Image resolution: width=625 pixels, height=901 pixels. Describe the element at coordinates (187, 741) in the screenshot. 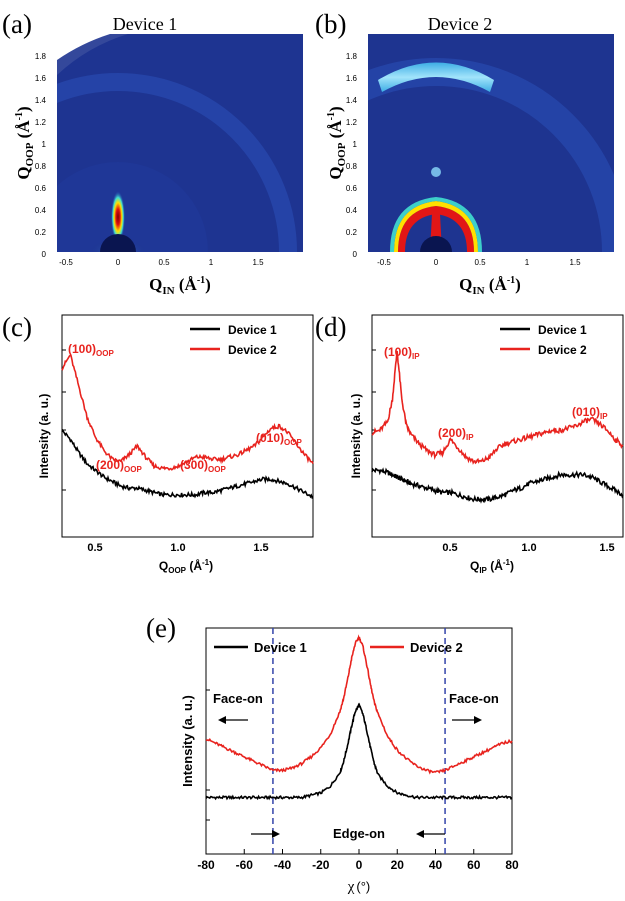

I see `plot-e-y-title: Intensity (a. u.)` at that location.